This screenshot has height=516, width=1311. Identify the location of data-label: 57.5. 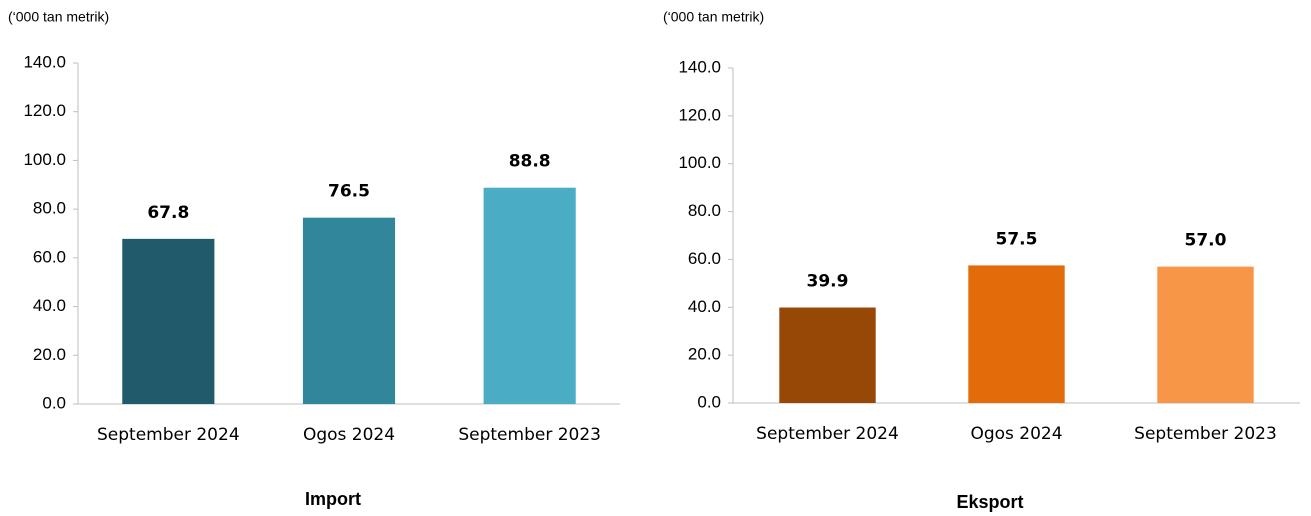
(1017, 239).